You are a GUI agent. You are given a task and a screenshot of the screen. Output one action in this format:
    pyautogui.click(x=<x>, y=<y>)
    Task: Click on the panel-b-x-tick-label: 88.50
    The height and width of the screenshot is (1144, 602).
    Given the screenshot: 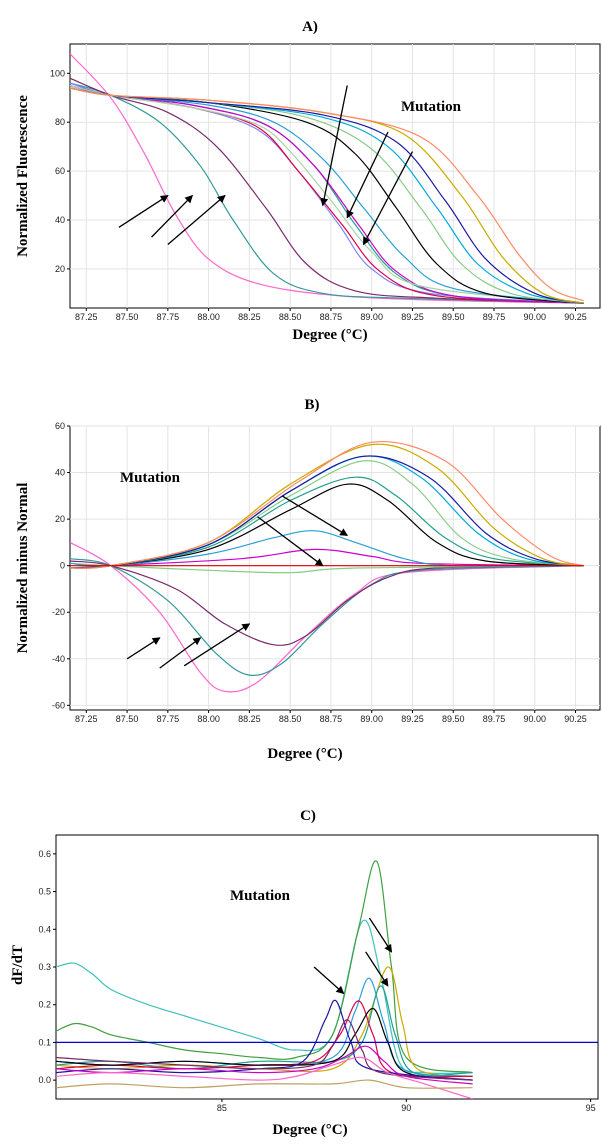 What is the action you would take?
    pyautogui.click(x=290, y=719)
    